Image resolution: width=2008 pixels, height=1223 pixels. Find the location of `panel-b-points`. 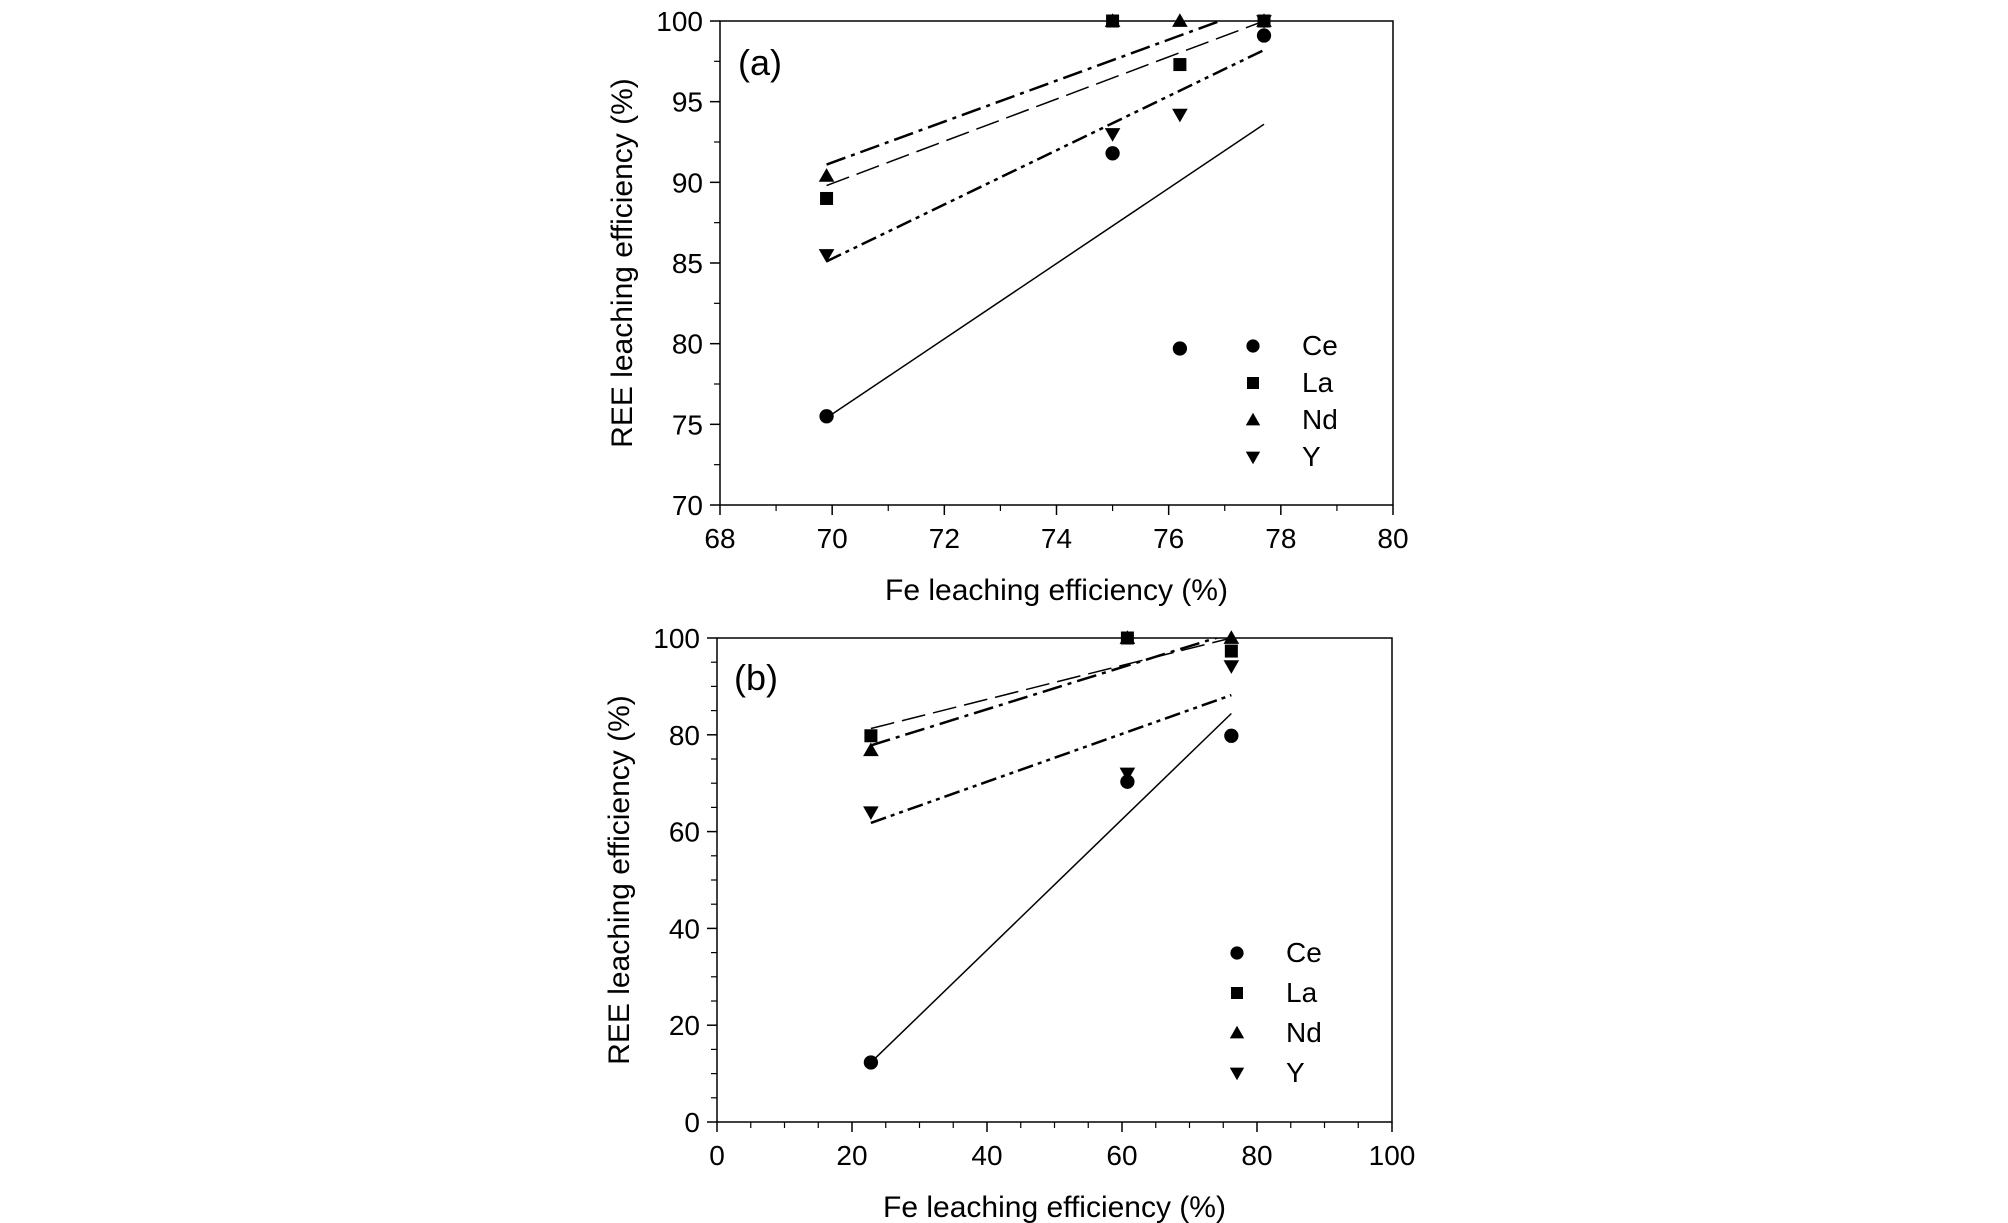

panel-b-points is located at coordinates (1051, 850).